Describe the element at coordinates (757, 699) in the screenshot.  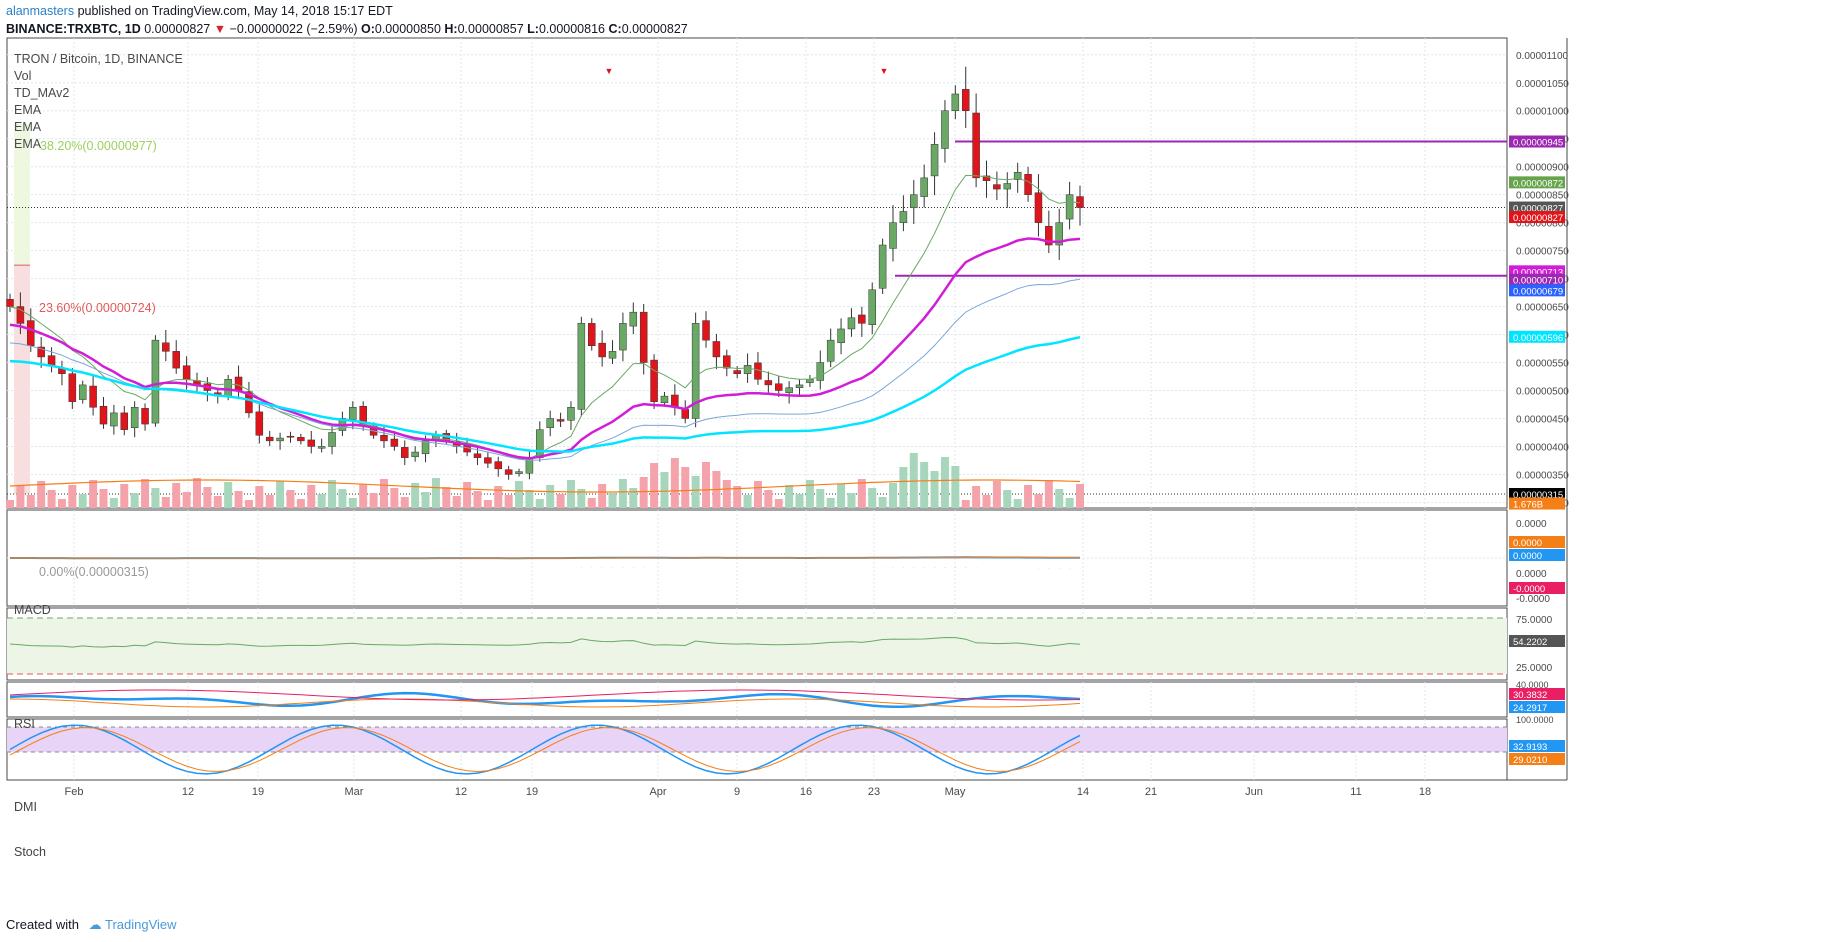
I see `dmi-pane-frame` at that location.